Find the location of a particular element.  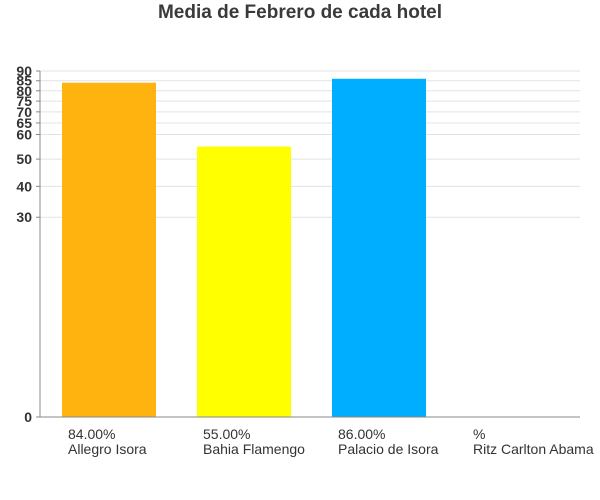

category-label: Palacio de Isora is located at coordinates (388, 449).